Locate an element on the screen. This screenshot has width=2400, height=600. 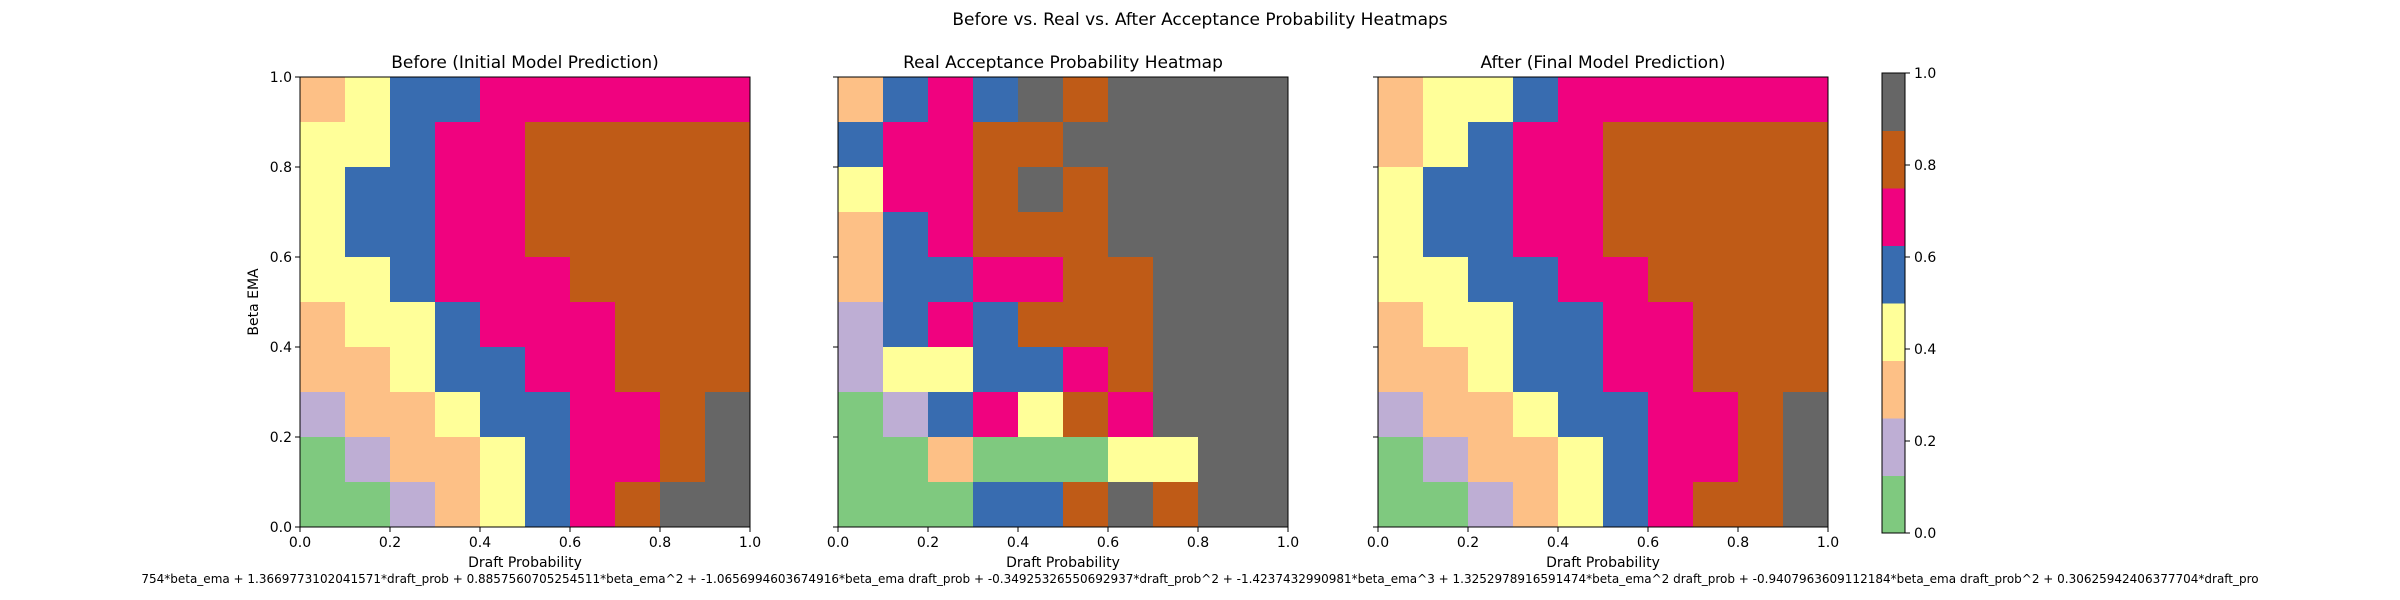
x-tick-label: 0.4 is located at coordinates (1558, 543).